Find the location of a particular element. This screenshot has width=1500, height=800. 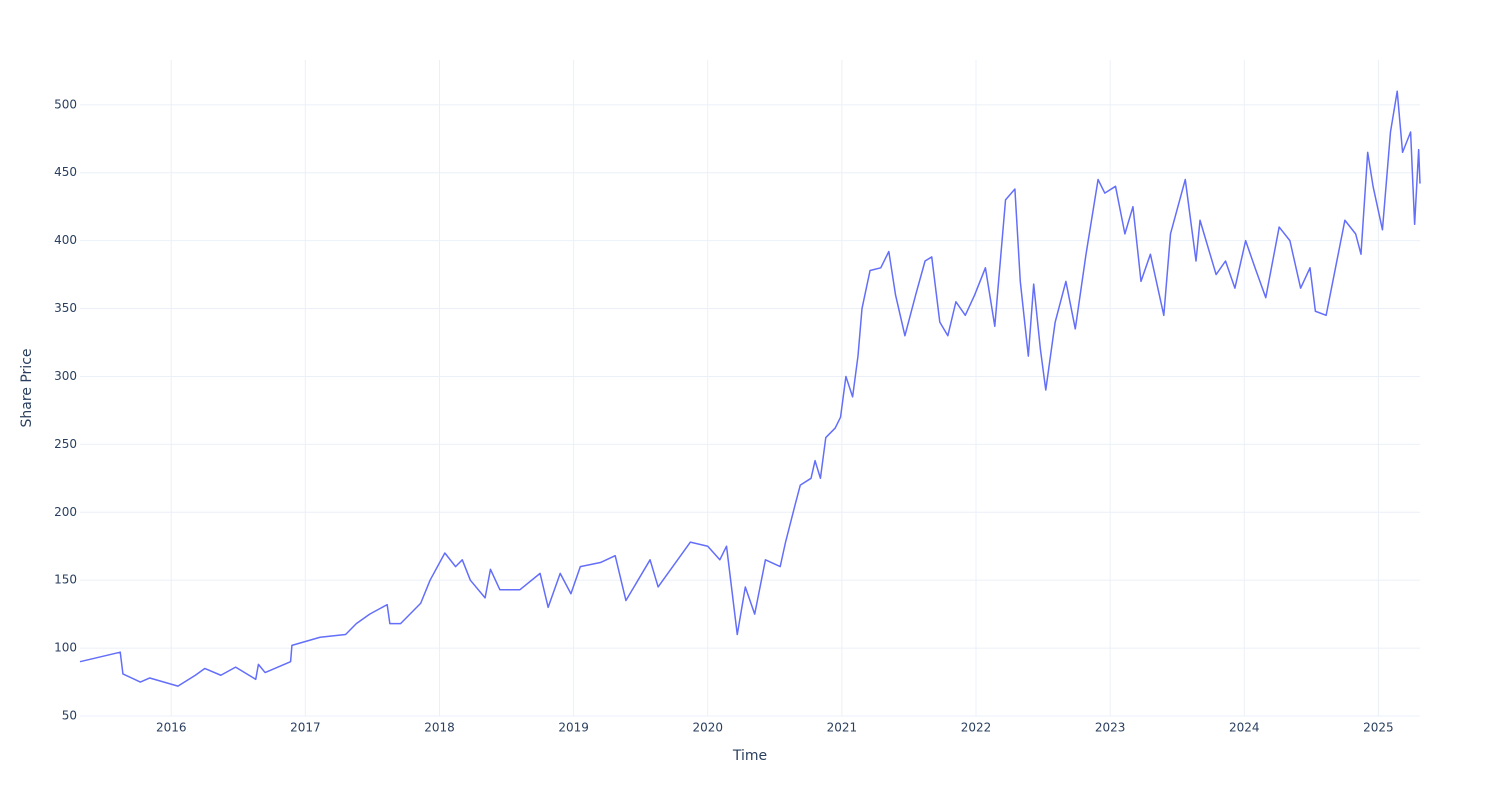

x-tick-label: 2022 is located at coordinates (976, 728).